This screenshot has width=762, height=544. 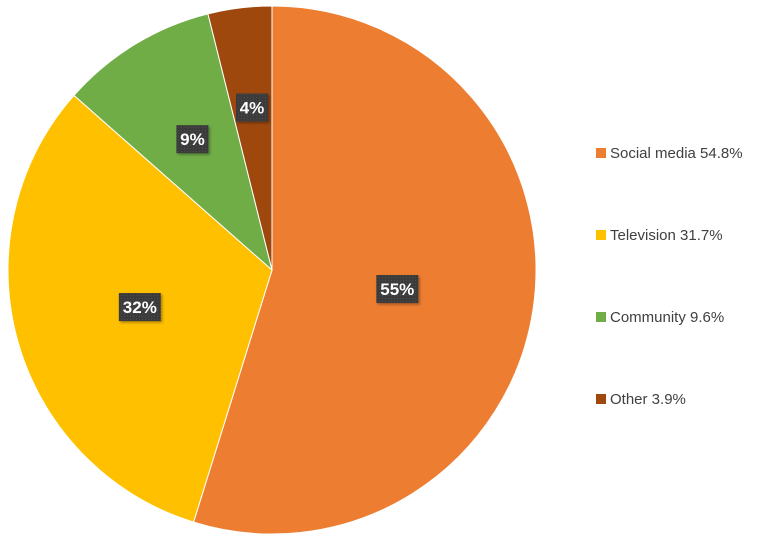 I want to click on data-label-text: 55%, so click(x=397, y=289).